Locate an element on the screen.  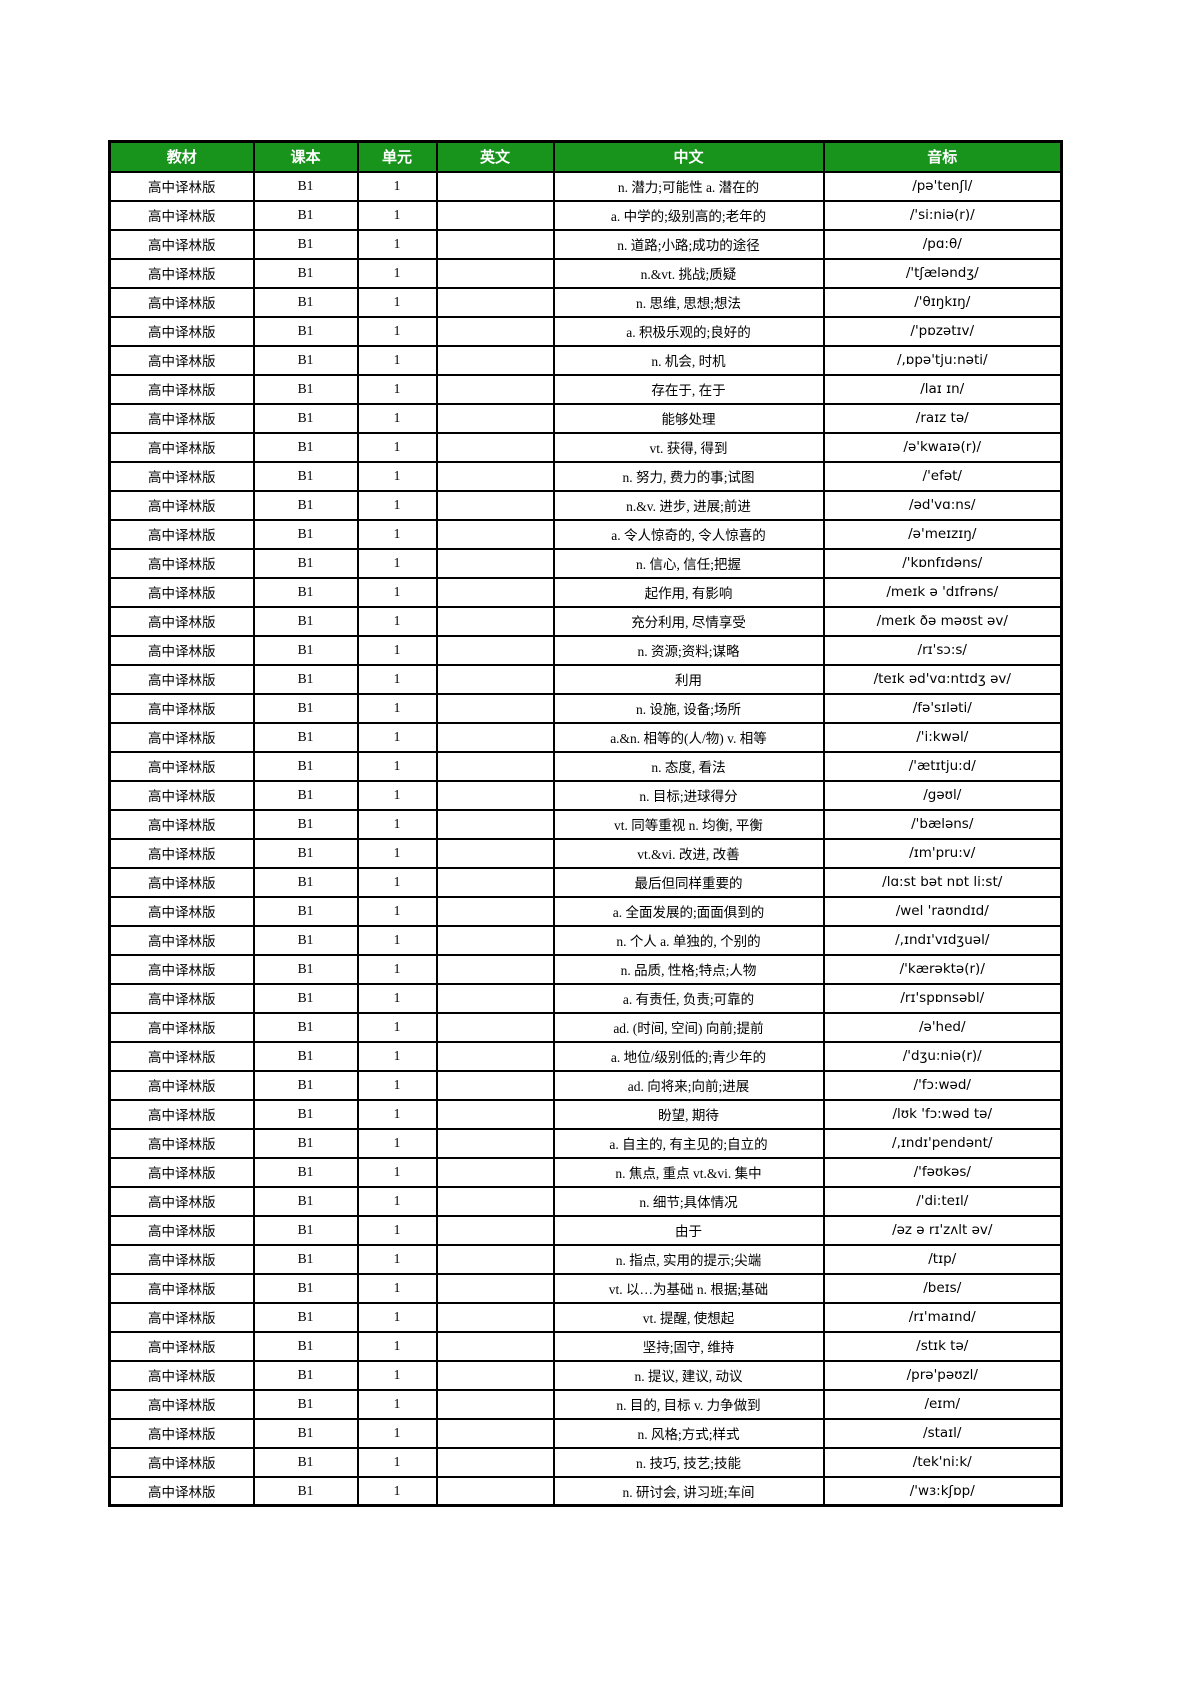
cell-chinese: n. 潜力;可能性 a. 潜在的 is located at coordinates (688, 186).